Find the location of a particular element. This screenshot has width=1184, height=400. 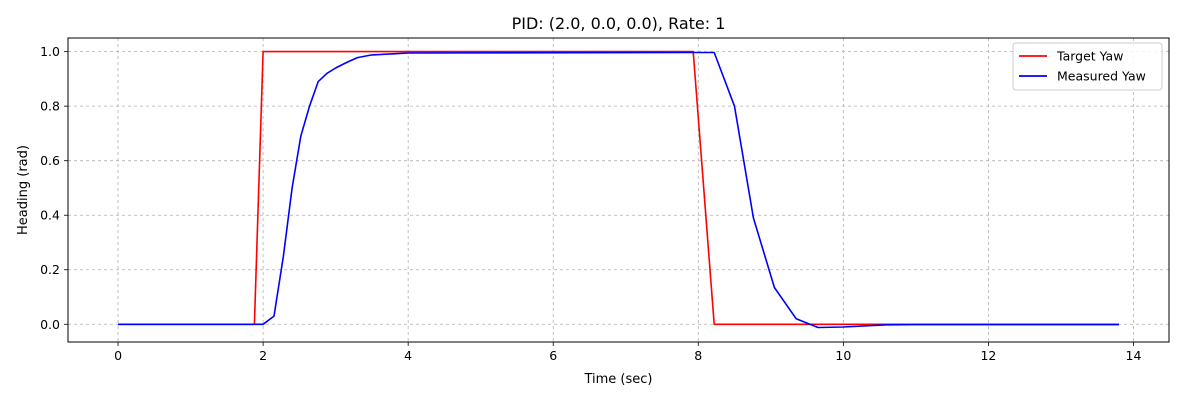

chart-title: PID: (2.0, 0.0, 0.0), Rate: 1 is located at coordinates (619, 23).